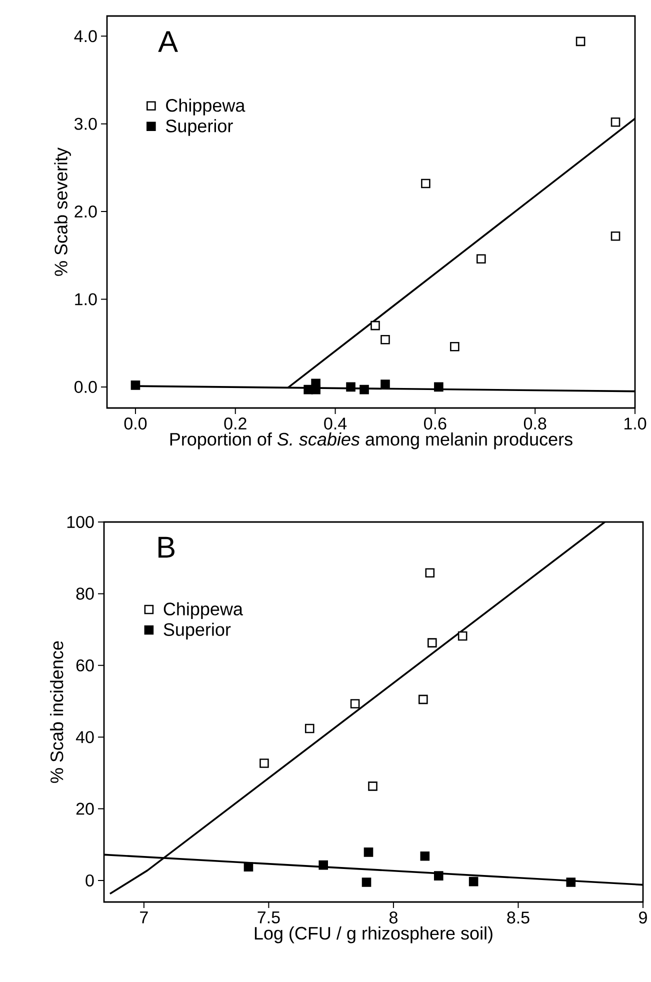 This screenshot has width=651, height=982. Describe the element at coordinates (435, 424) in the screenshot. I see `x-tick-label: 0.6` at that location.